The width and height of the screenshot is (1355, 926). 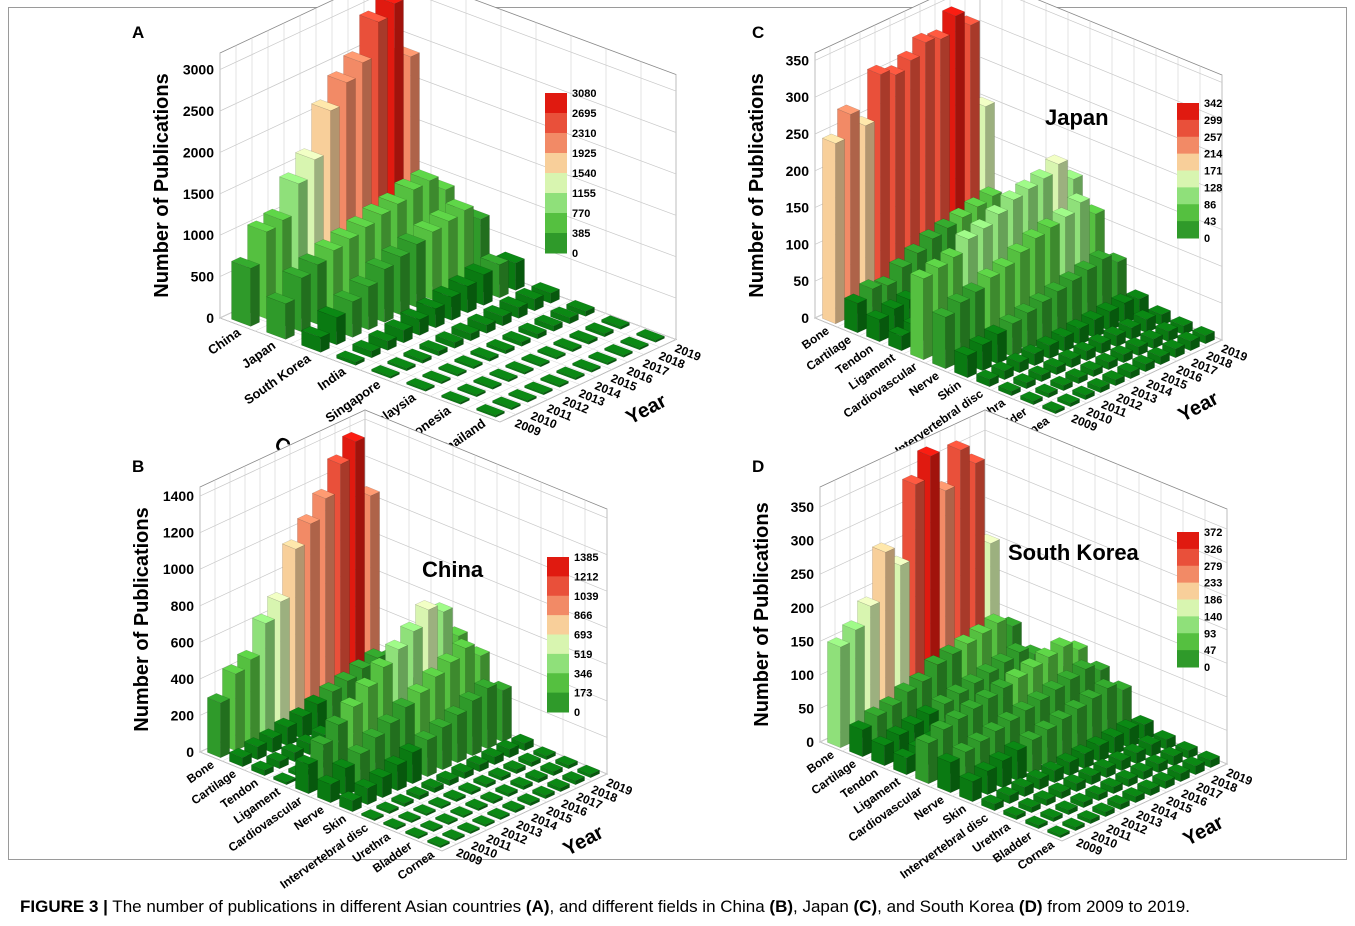 I want to click on bar-c-10-2016, so click(x=1158, y=356).